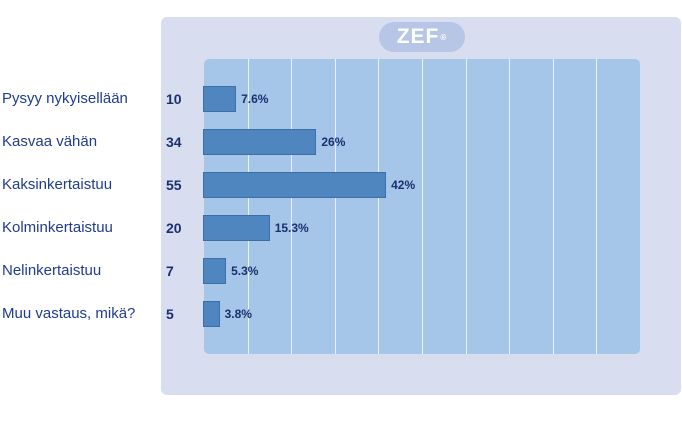 The height and width of the screenshot is (431, 682). What do you see at coordinates (174, 228) in the screenshot?
I see `count-label: 20` at bounding box center [174, 228].